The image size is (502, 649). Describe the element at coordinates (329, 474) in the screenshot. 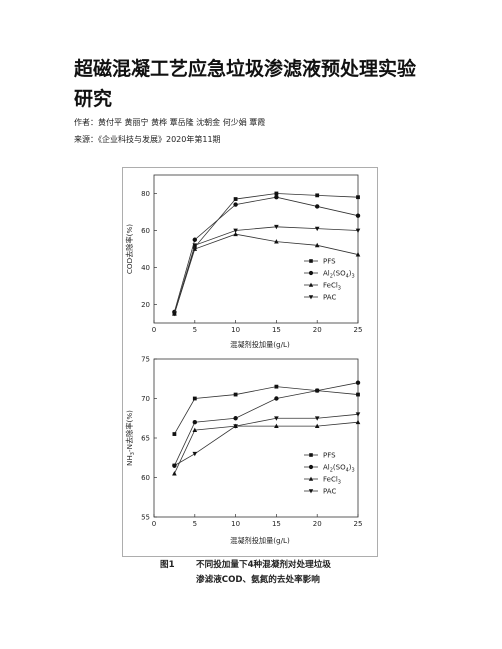

I see `legend: PFS Al2(SO4)3 FeCl3 PAC` at that location.